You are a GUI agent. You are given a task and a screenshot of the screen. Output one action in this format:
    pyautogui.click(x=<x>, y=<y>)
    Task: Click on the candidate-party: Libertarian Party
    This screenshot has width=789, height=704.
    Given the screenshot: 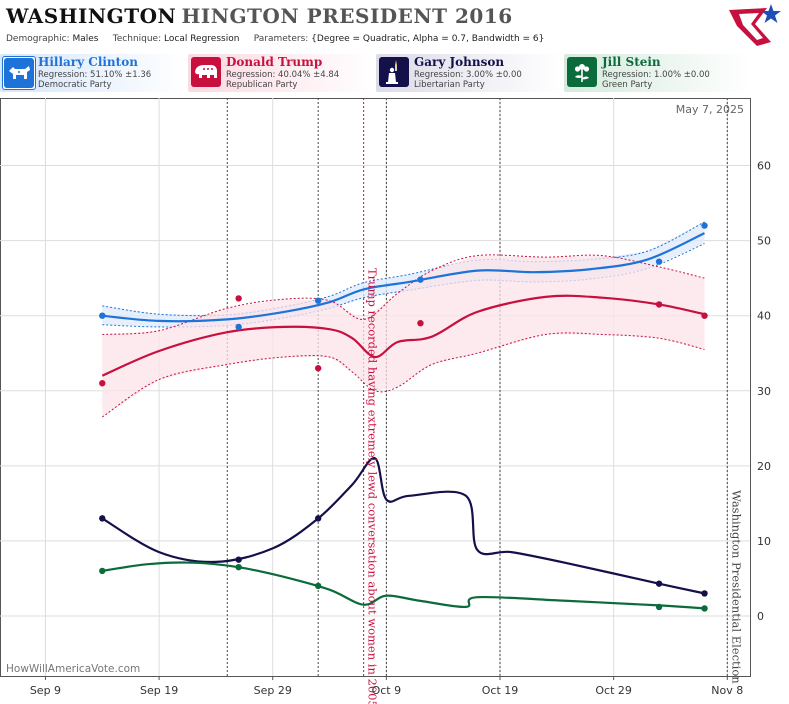 What is the action you would take?
    pyautogui.click(x=449, y=85)
    